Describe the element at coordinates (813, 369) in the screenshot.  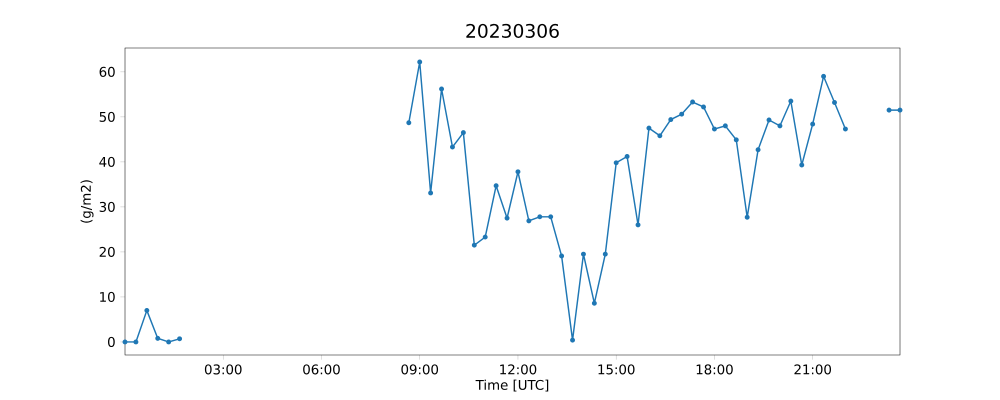
I see `x-tick-label: 21:00` at that location.